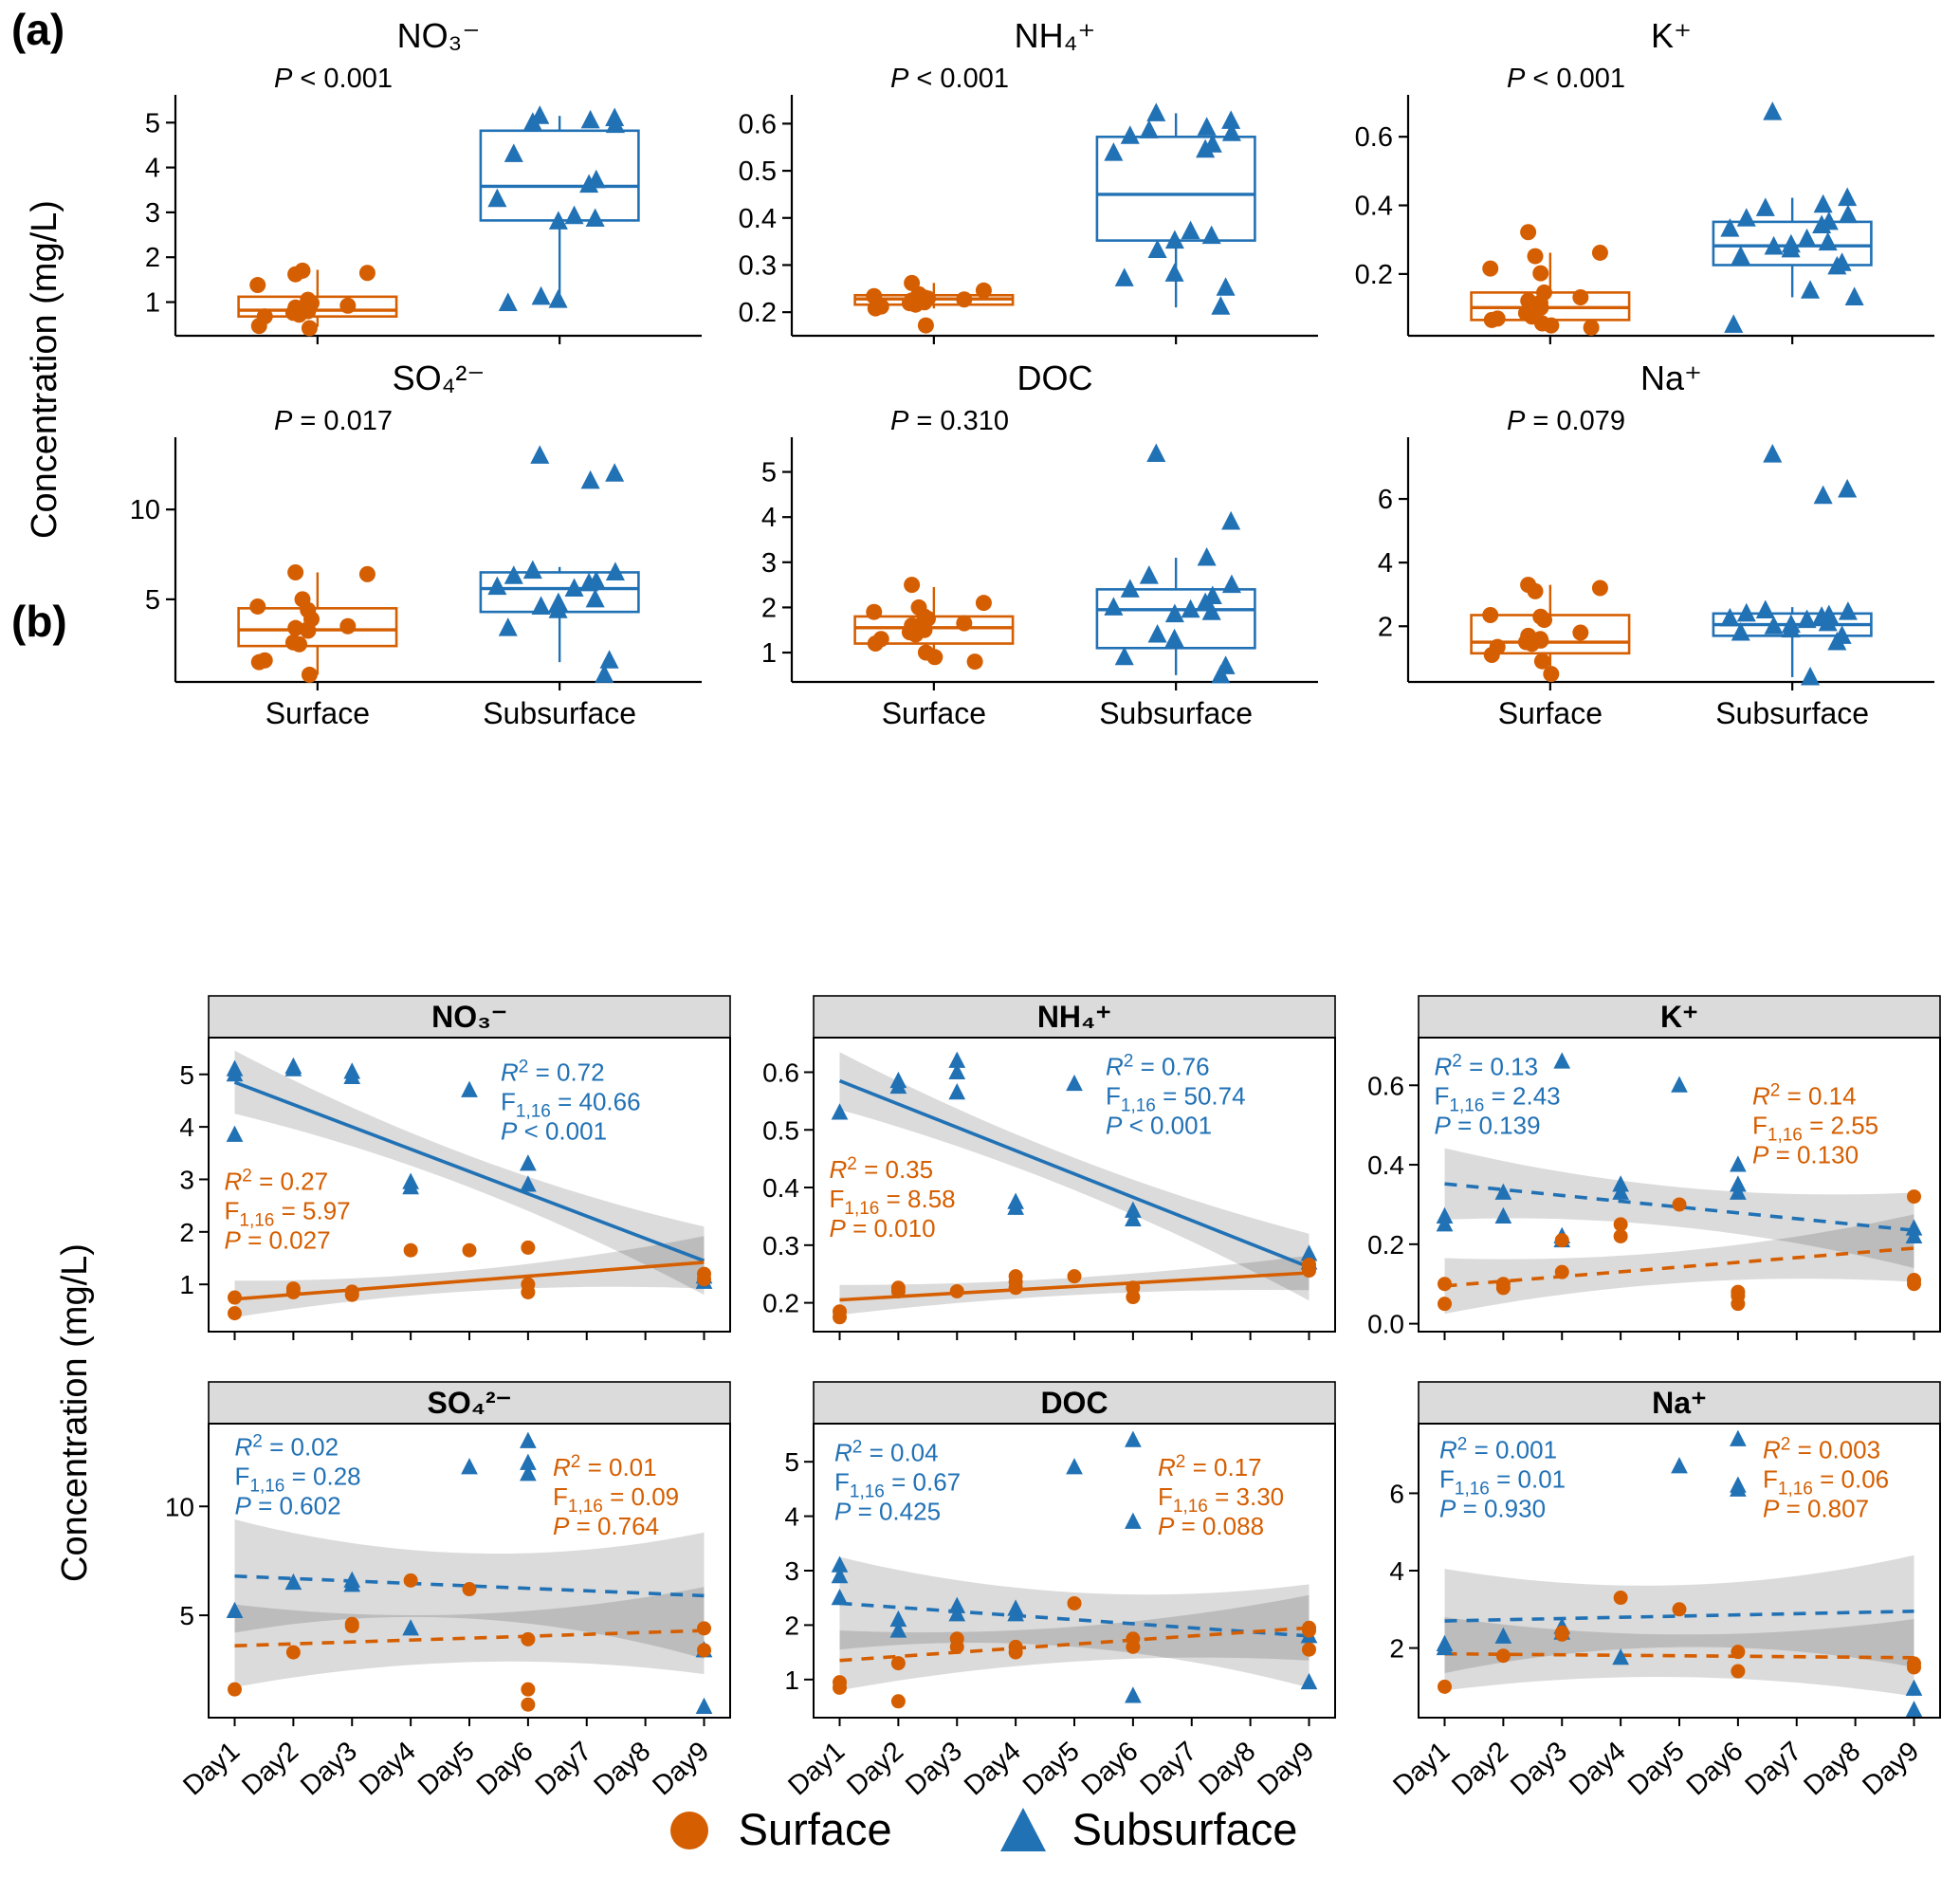  Describe the element at coordinates (1492, 1508) in the screenshot. I see `stats-p: P = 0.930` at that location.